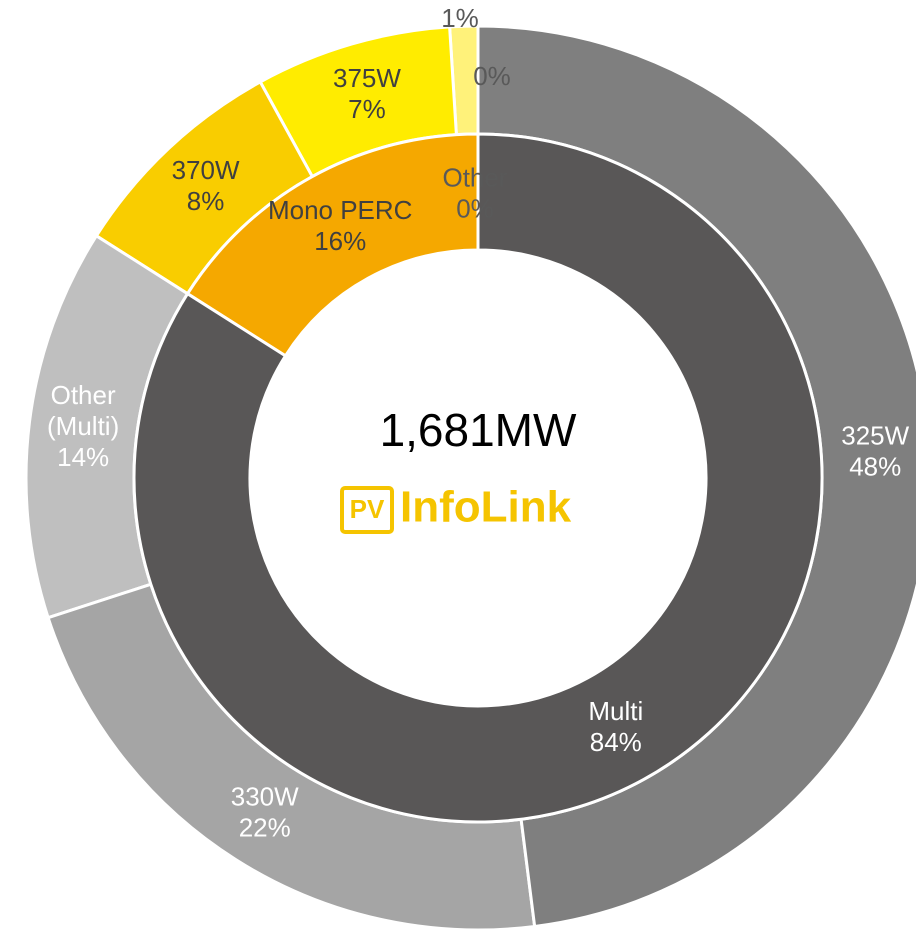 The height and width of the screenshot is (933, 916). Describe the element at coordinates (875, 435) in the screenshot. I see `slice-name: 325W` at that location.